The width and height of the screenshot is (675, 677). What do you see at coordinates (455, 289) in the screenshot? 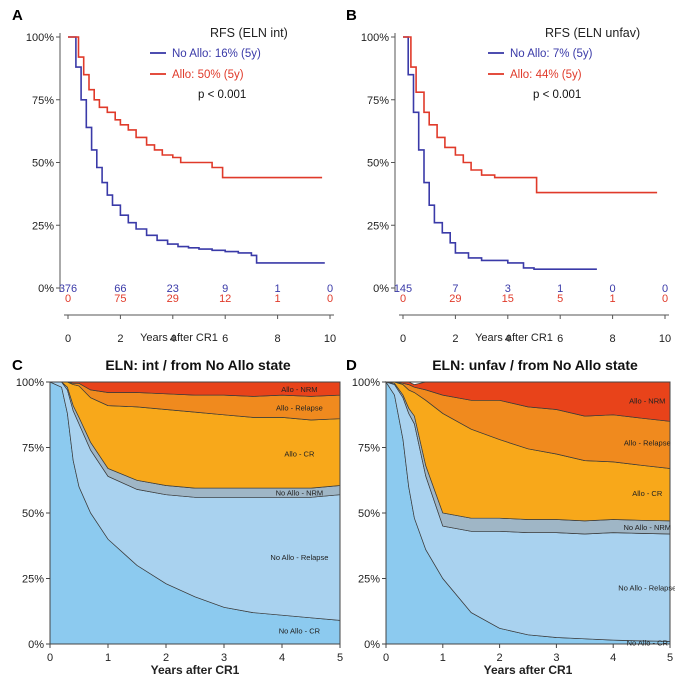
I see `risk-count: 7` at bounding box center [455, 289].